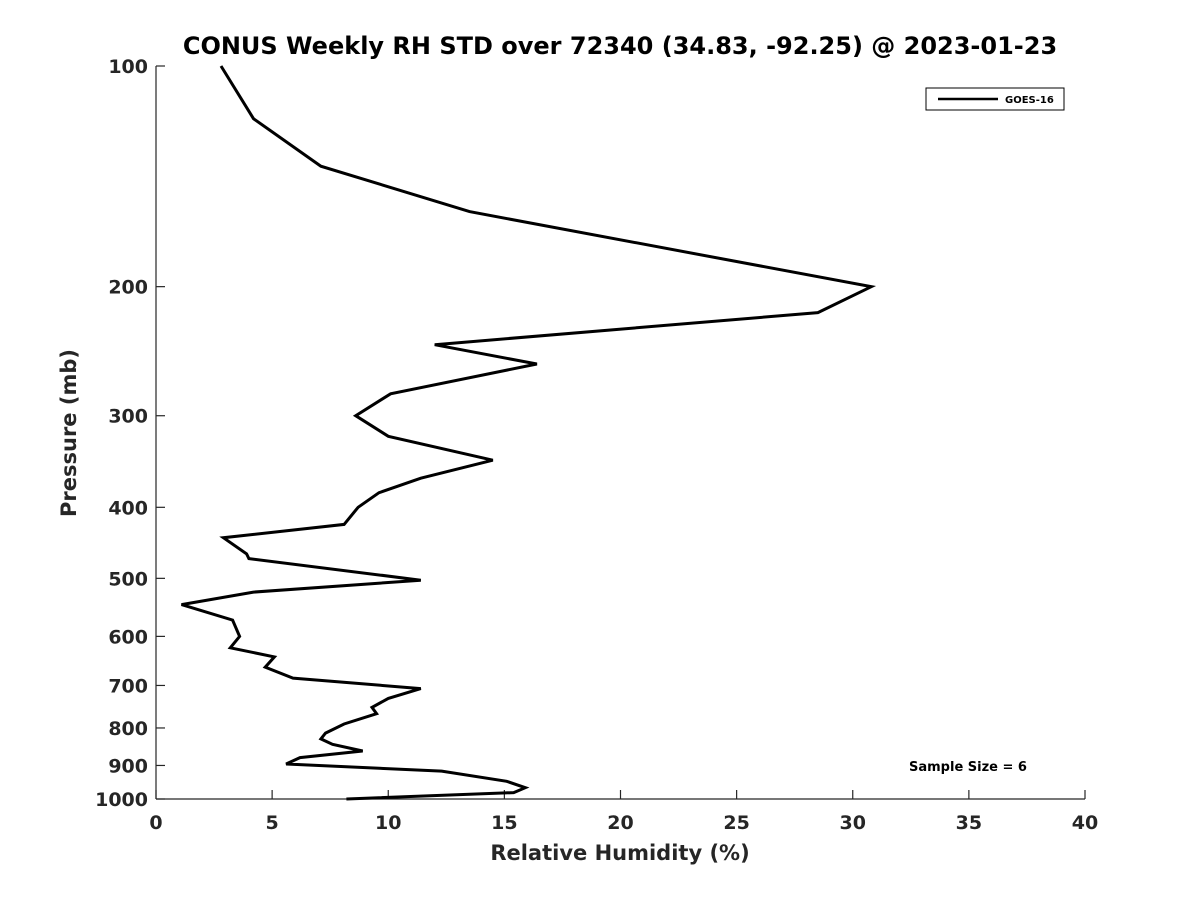  Describe the element at coordinates (1029, 100) in the screenshot. I see `legend-entry-goes-16: GOES-16` at that location.